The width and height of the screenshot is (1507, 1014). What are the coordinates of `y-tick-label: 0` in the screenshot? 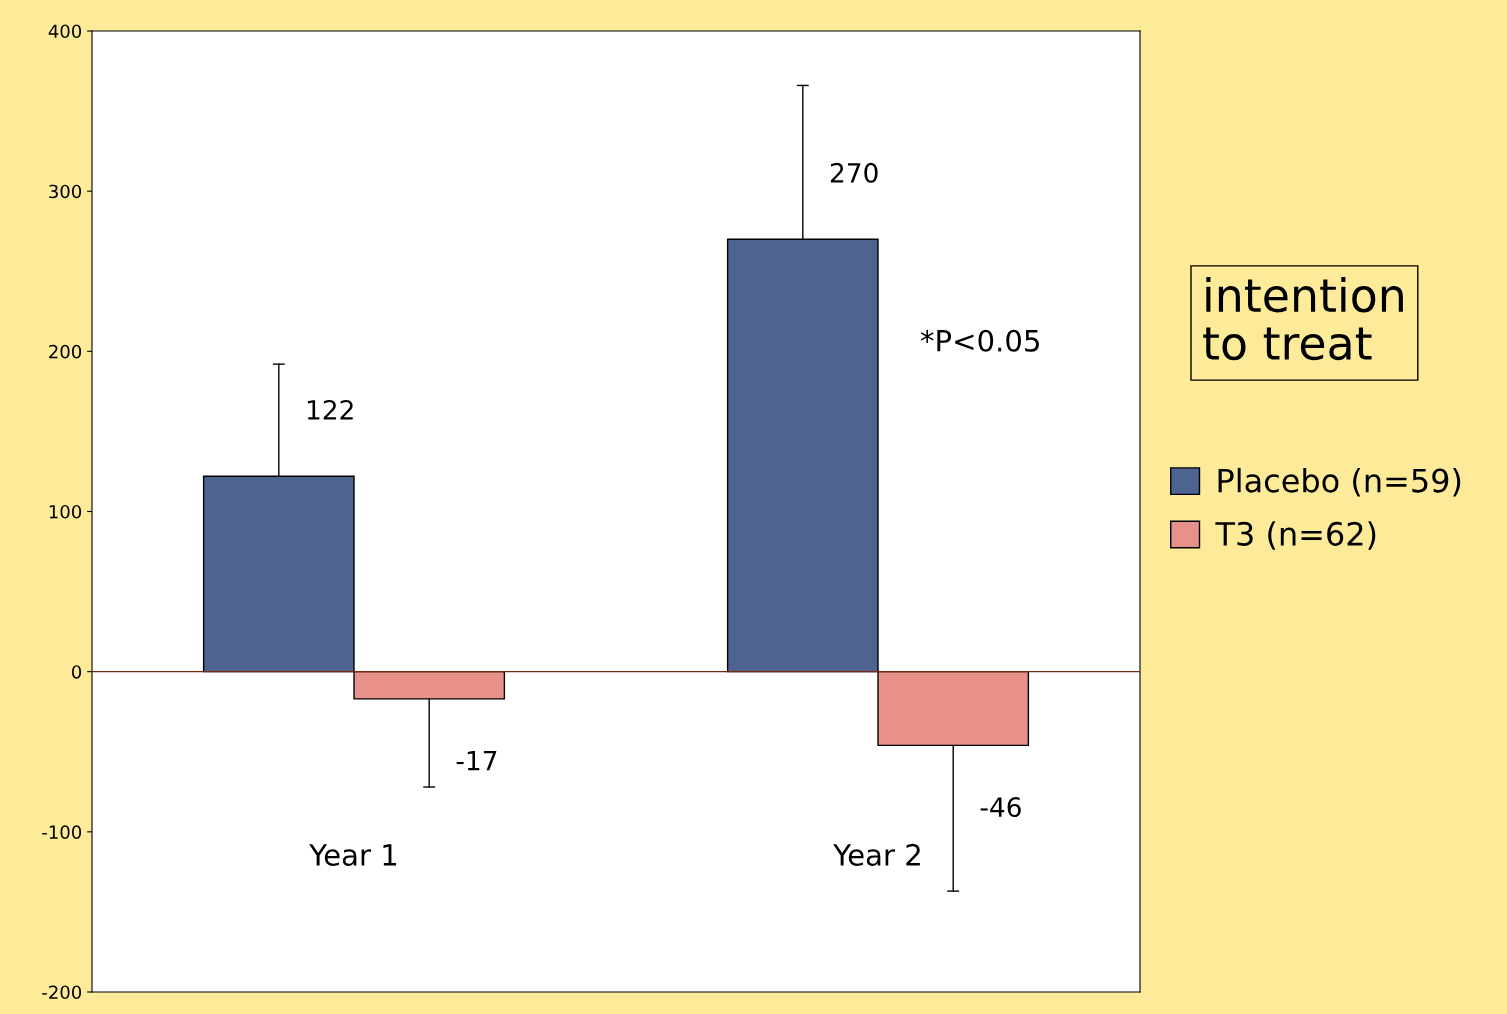 It's located at (76, 672).